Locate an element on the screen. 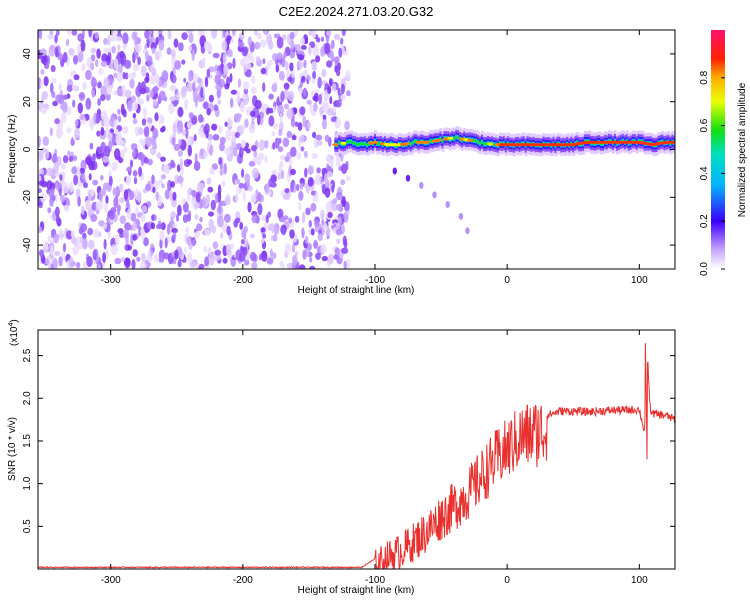 This screenshot has width=750, height=600. heatmap-signal-peak is located at coordinates (343, 143).